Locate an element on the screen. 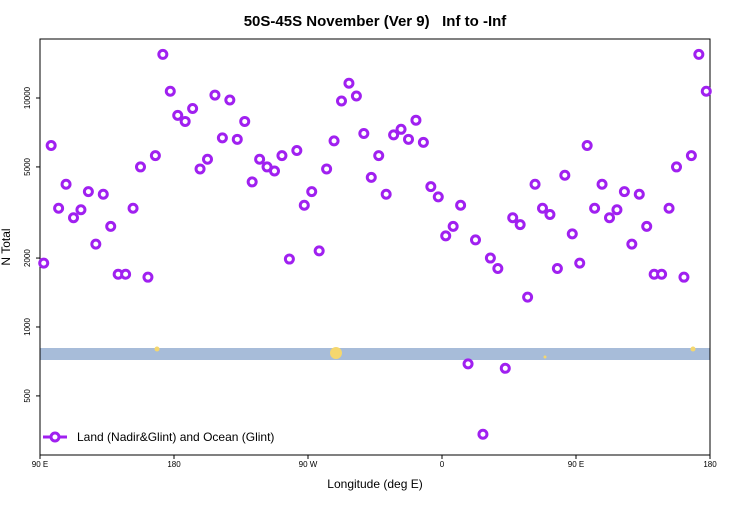  legend-marker is located at coordinates (55, 437).